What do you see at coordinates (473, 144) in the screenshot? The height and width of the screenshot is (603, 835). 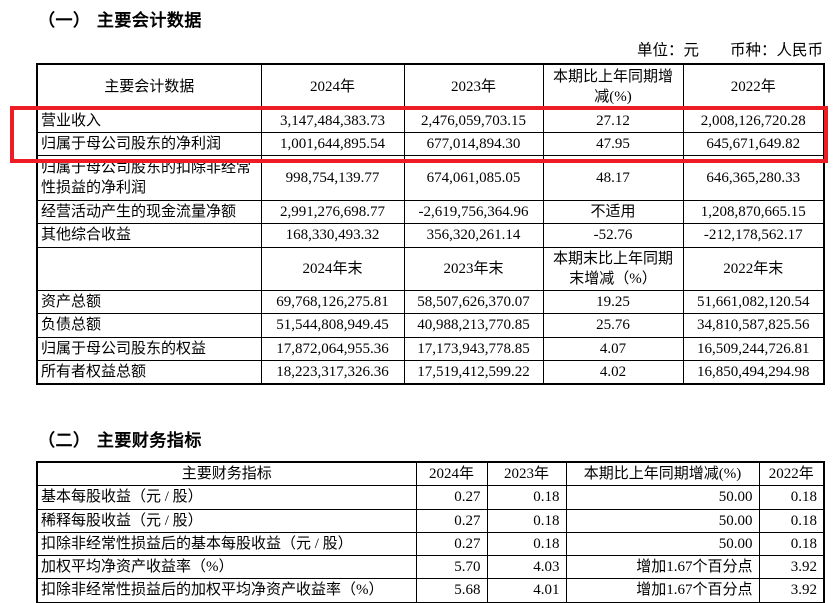 I see `cell-value: 677,014,894.30` at bounding box center [473, 144].